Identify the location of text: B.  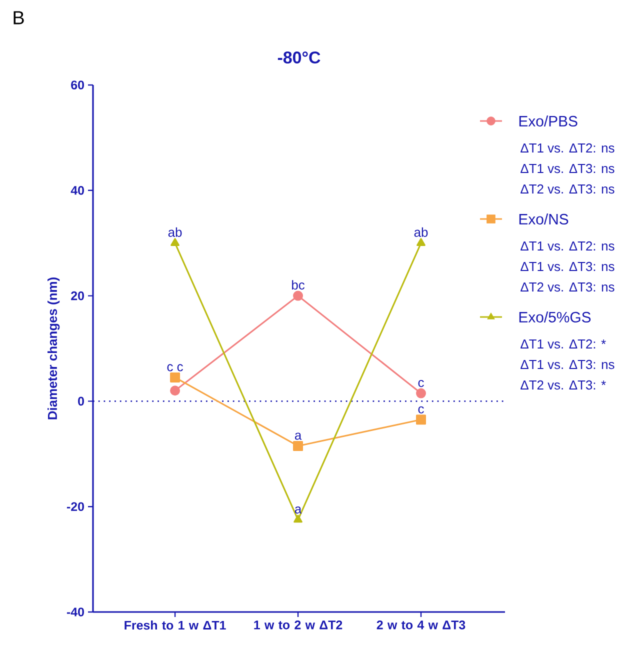
(19, 17).